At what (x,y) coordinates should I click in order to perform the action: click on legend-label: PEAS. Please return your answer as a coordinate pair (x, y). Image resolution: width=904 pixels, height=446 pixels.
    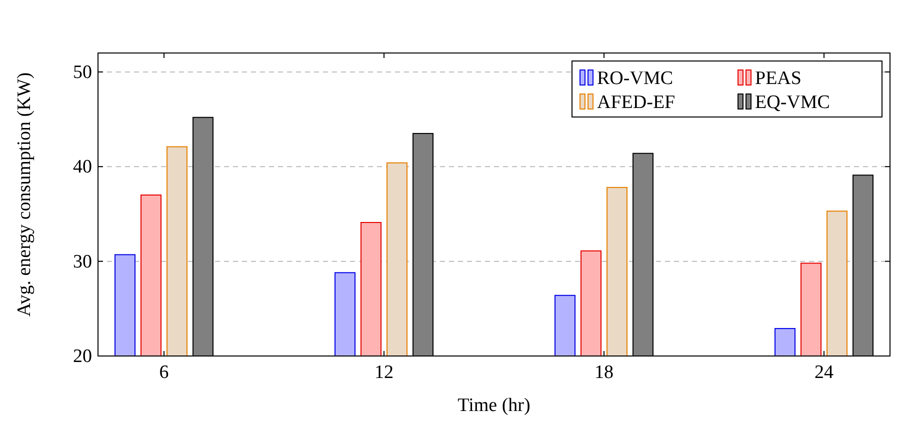
    Looking at the image, I should click on (778, 78).